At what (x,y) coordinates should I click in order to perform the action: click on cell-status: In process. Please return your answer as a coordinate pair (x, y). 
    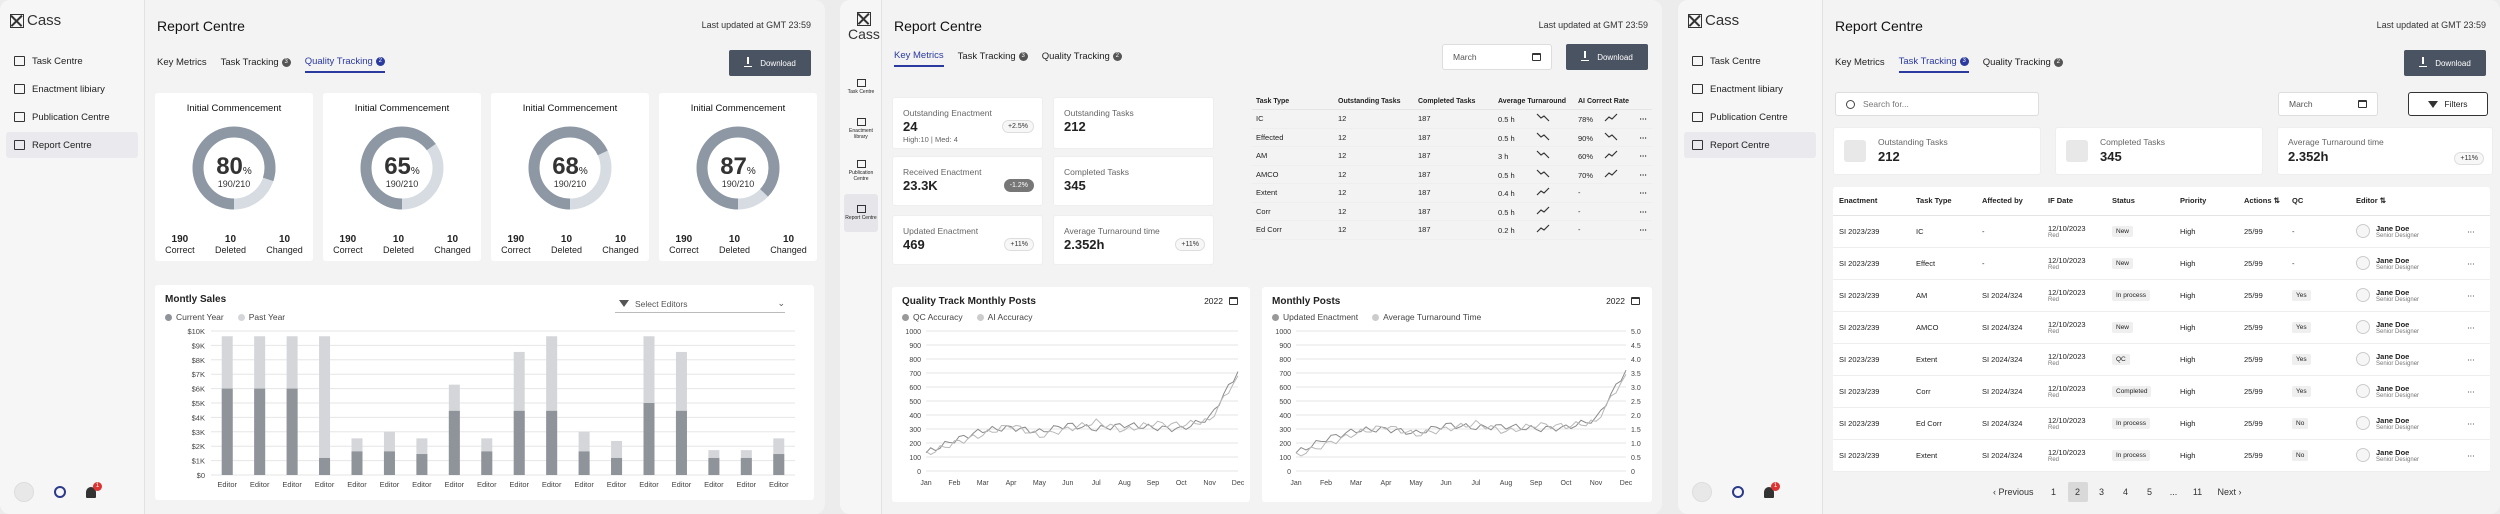
    Looking at the image, I should click on (2140, 455).